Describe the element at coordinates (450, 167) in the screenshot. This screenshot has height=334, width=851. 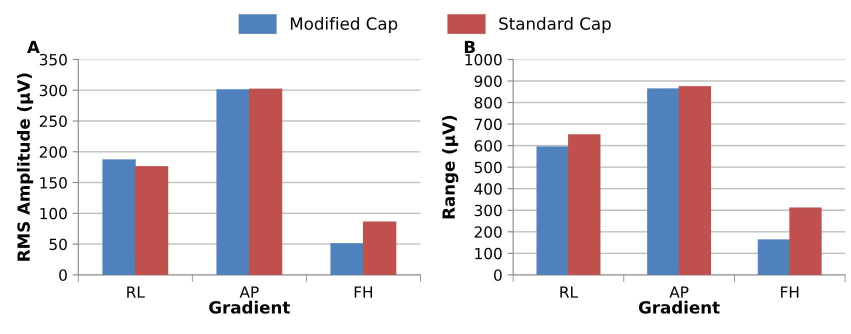
I see `y-axis-title: Range (µV)` at that location.